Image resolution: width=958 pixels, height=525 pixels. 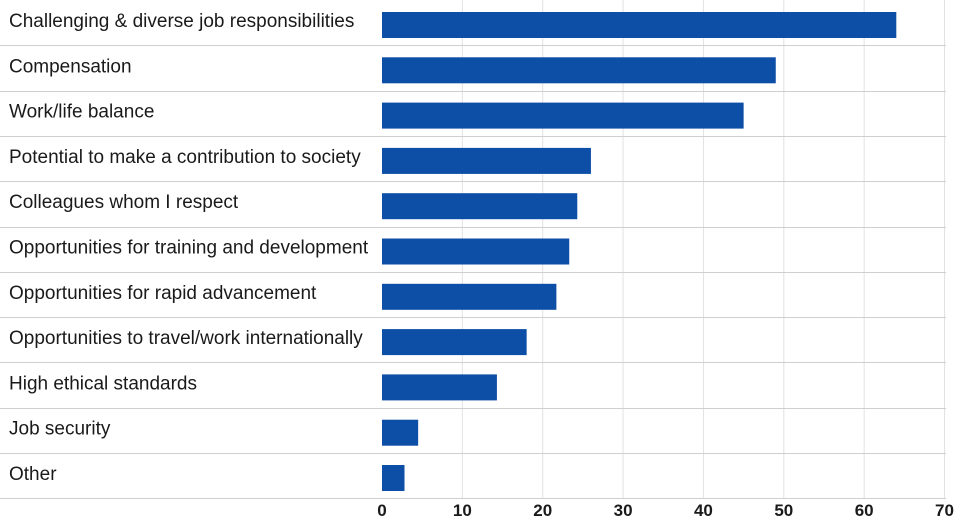 What do you see at coordinates (124, 202) in the screenshot?
I see `category-label: Colleagues whom I respect` at bounding box center [124, 202].